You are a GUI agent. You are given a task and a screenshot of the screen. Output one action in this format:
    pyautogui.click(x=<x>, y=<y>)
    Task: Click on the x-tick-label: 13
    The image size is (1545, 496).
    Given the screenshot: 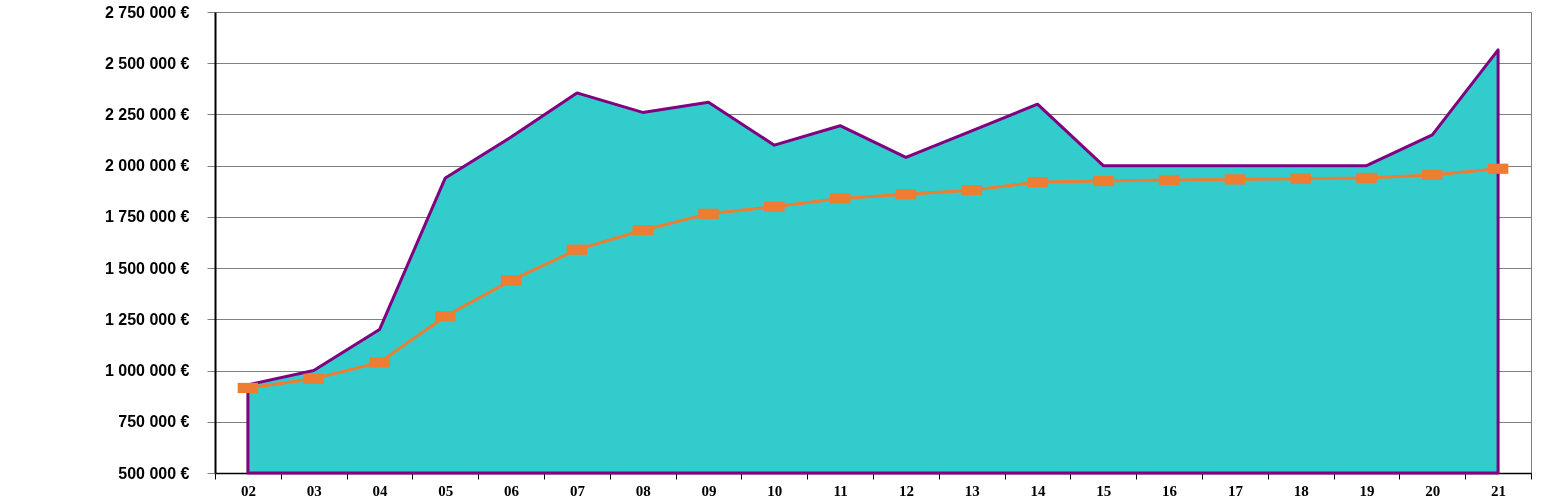 What is the action you would take?
    pyautogui.click(x=972, y=489)
    